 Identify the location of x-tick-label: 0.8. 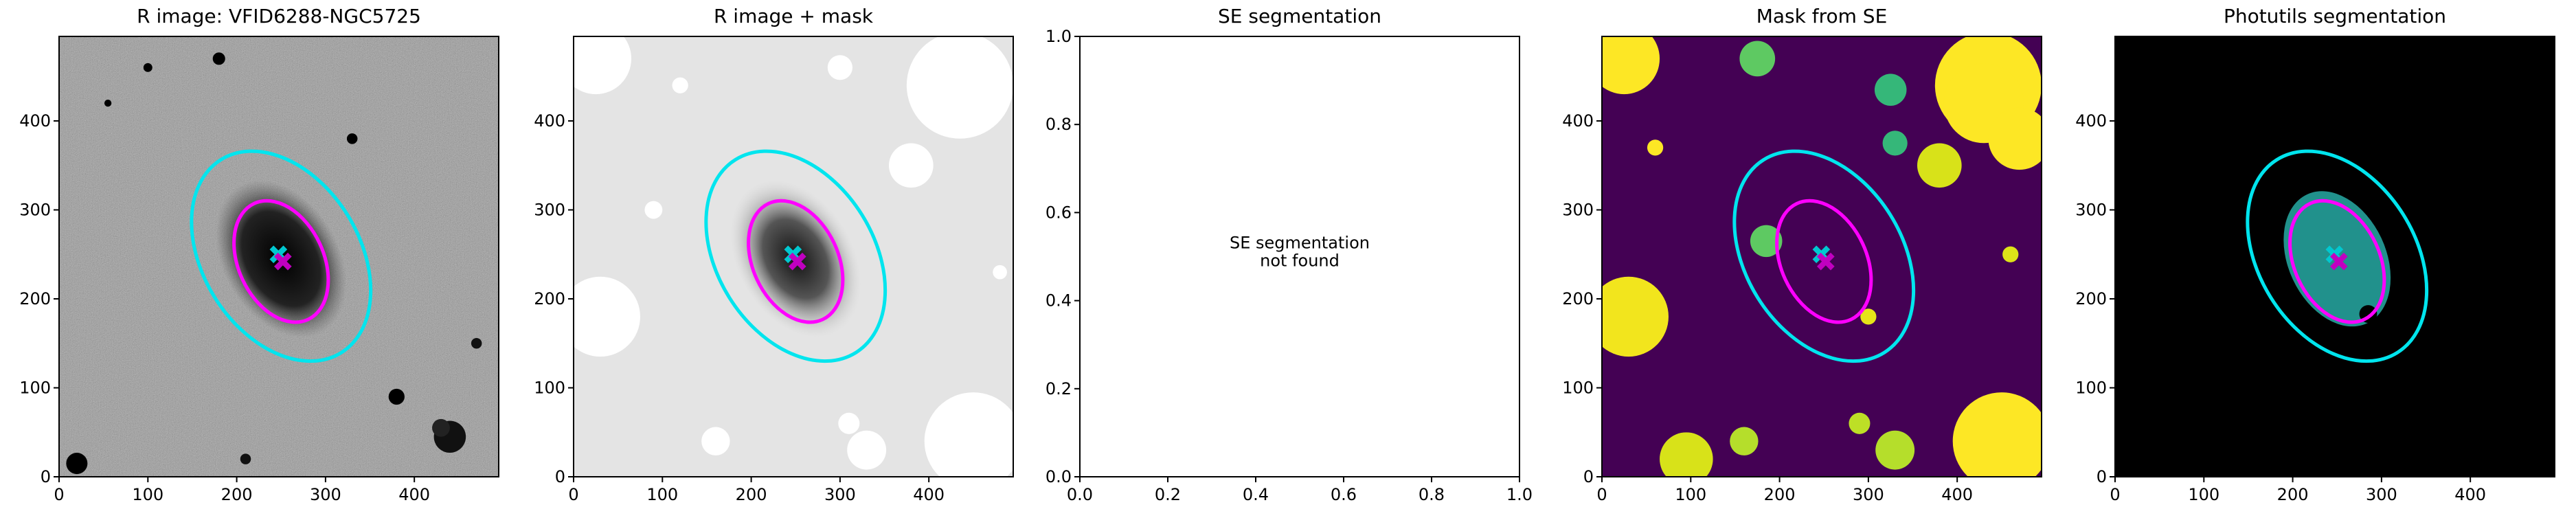
(1432, 494).